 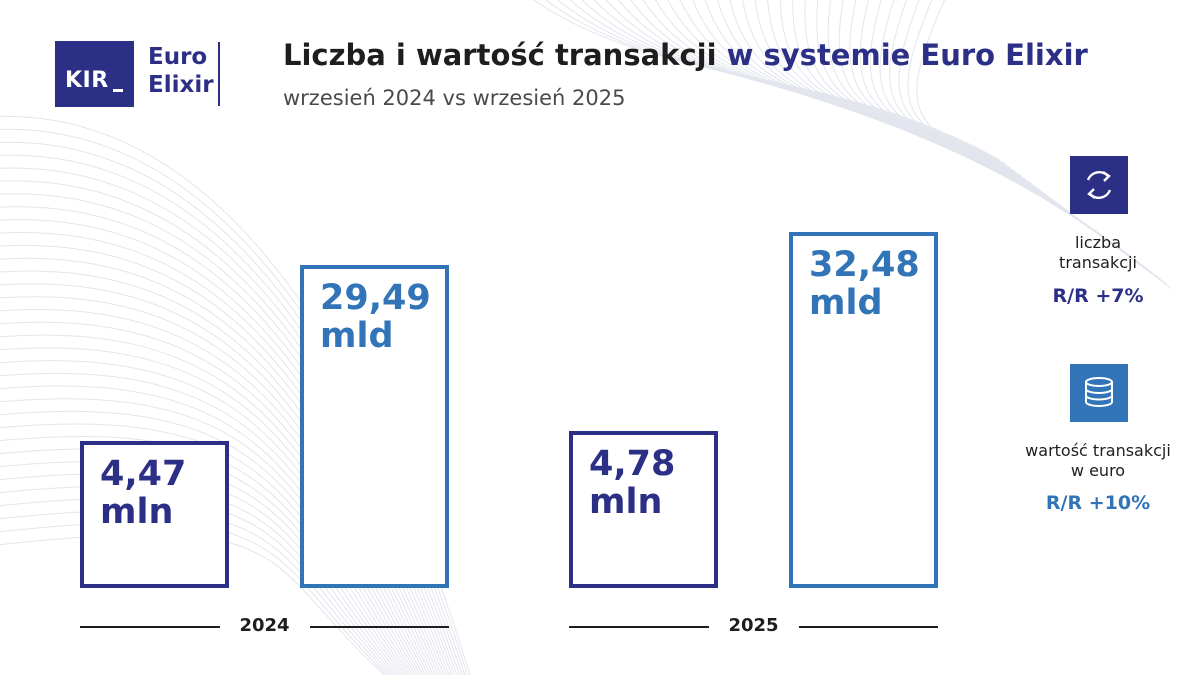 What do you see at coordinates (150, 627) in the screenshot?
I see `year-axis-line-left-2024` at bounding box center [150, 627].